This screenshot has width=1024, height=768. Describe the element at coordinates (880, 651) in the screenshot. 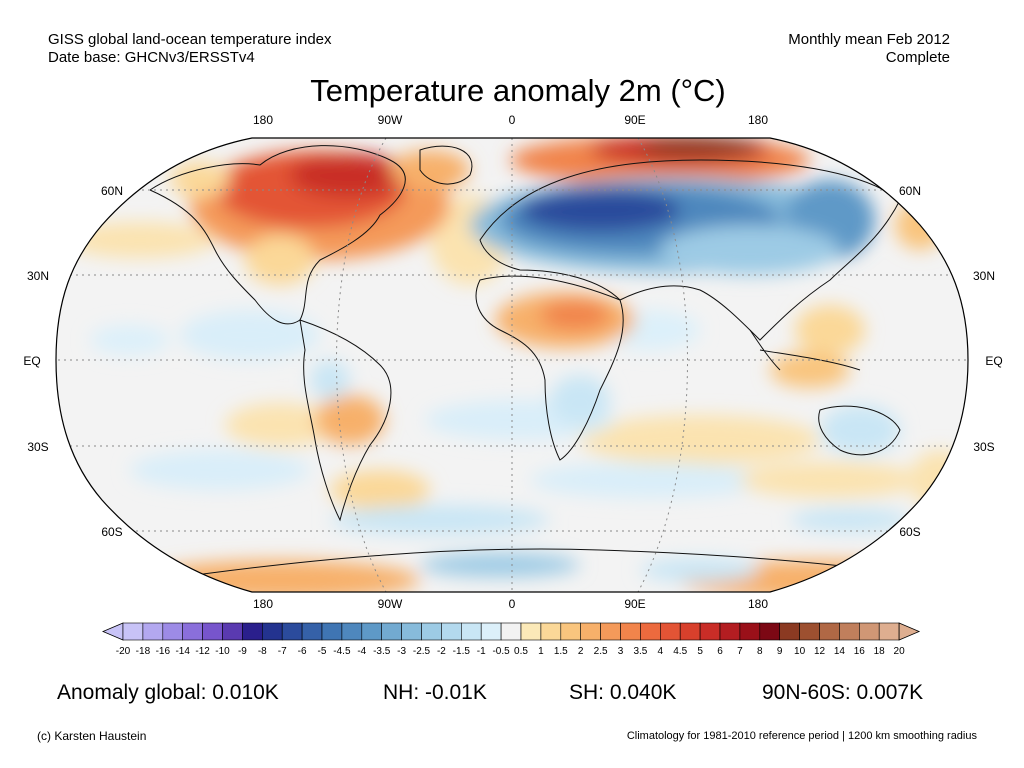

I see `colorbar-tick-label: 18` at that location.